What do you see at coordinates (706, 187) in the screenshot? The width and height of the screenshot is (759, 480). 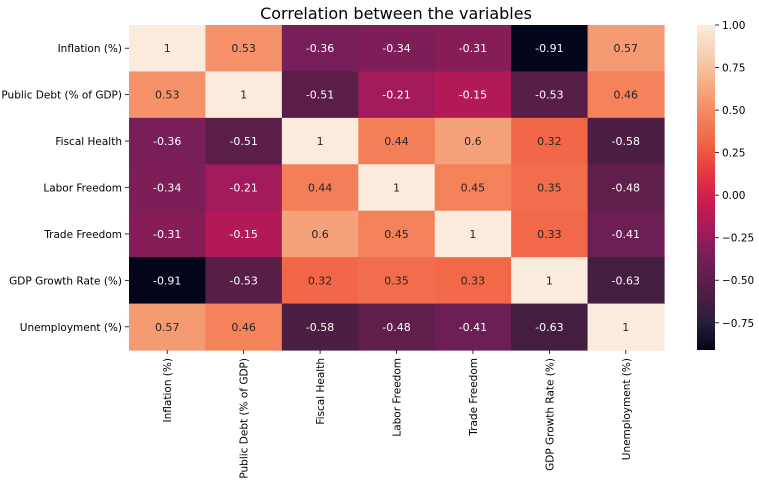 I see `colorbar-gradient` at bounding box center [706, 187].